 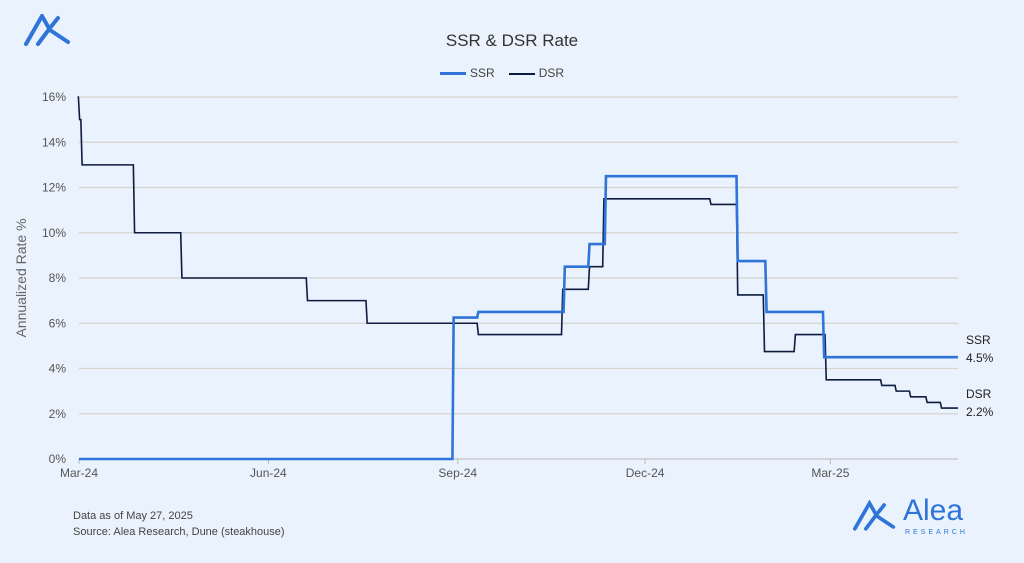 I want to click on end-label-name: SSR, so click(x=978, y=340).